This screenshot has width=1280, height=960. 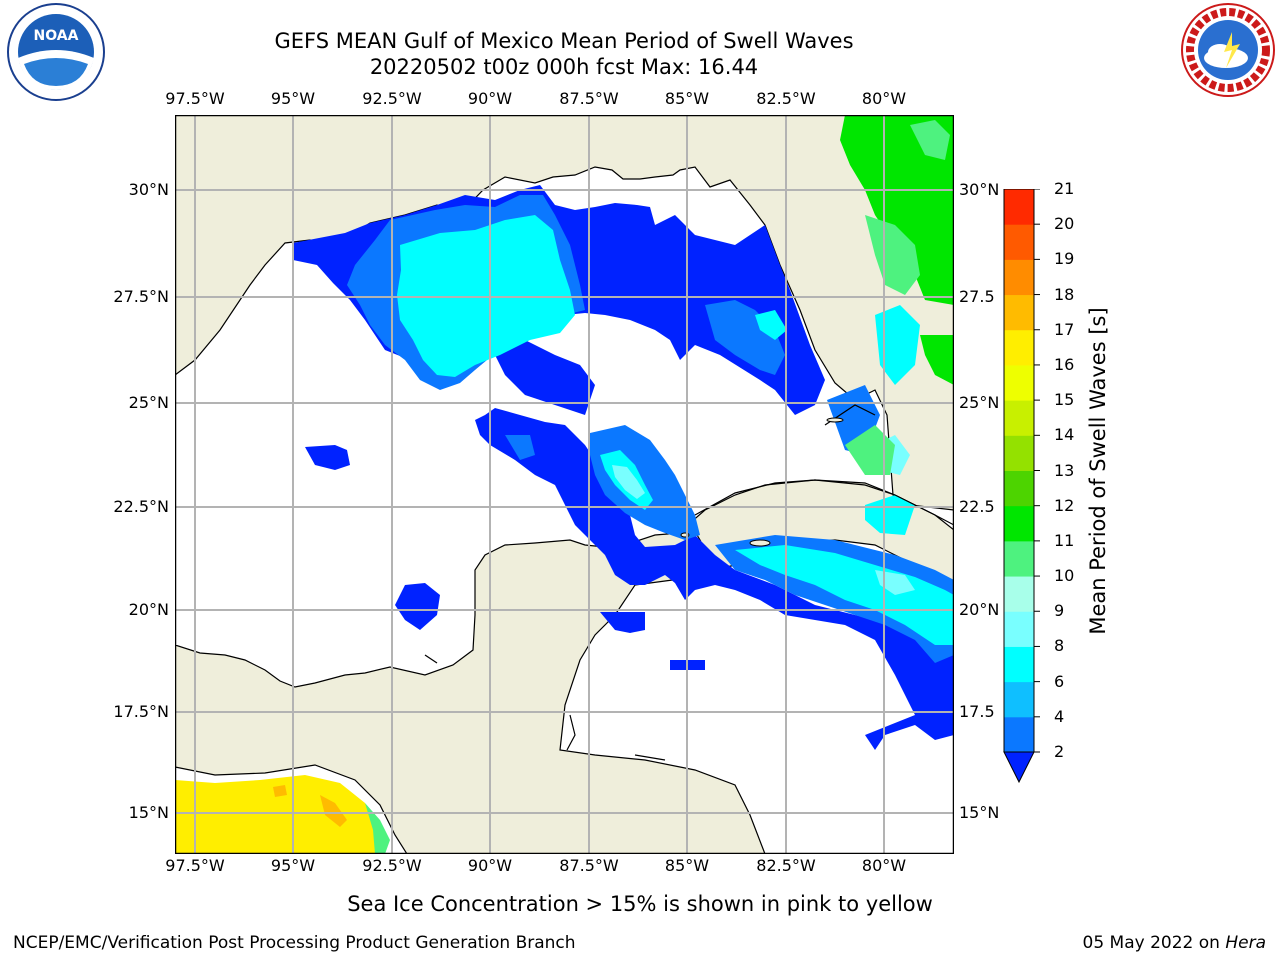 What do you see at coordinates (977, 711) in the screenshot?
I see `lat-label-right: 17.5` at bounding box center [977, 711].